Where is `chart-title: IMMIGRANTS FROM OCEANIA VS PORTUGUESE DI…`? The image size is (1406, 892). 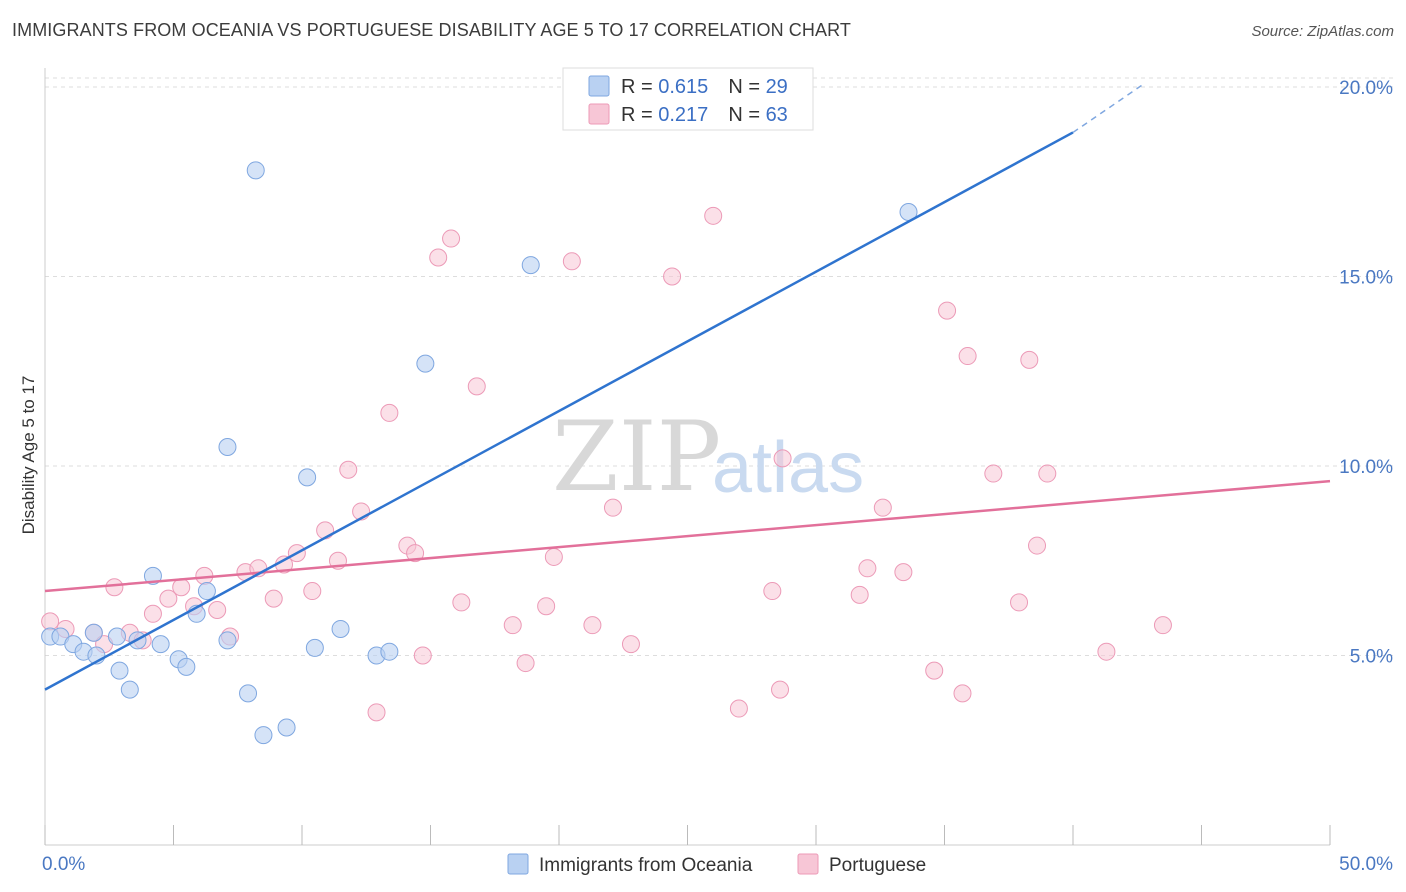
chart-title: IMMIGRANTS FROM OCEANIA VS PORTUGUESE DI… is located at coordinates (431, 30).